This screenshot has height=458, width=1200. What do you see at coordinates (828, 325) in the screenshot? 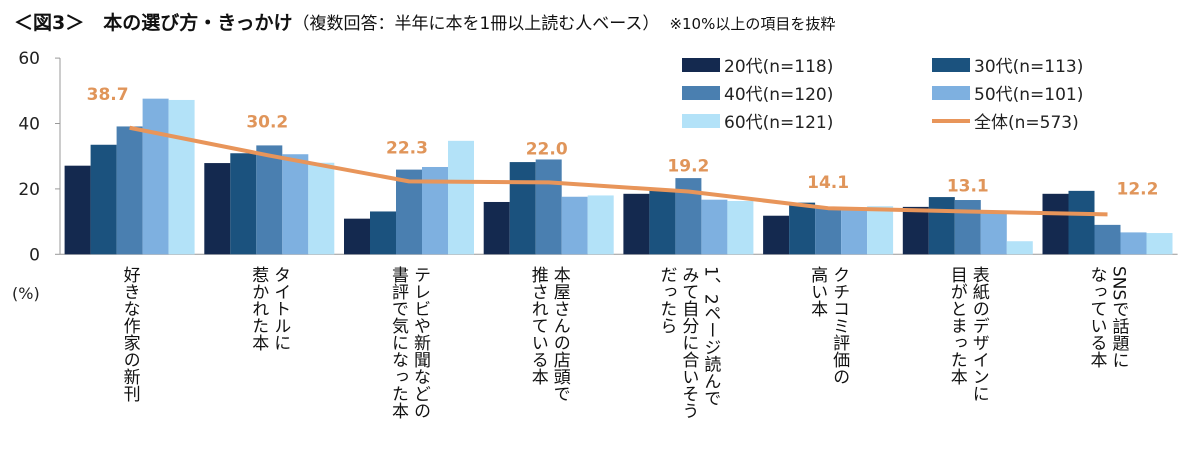
I see `x-tick-label: クチコミ評価の 高い本` at bounding box center [828, 325].